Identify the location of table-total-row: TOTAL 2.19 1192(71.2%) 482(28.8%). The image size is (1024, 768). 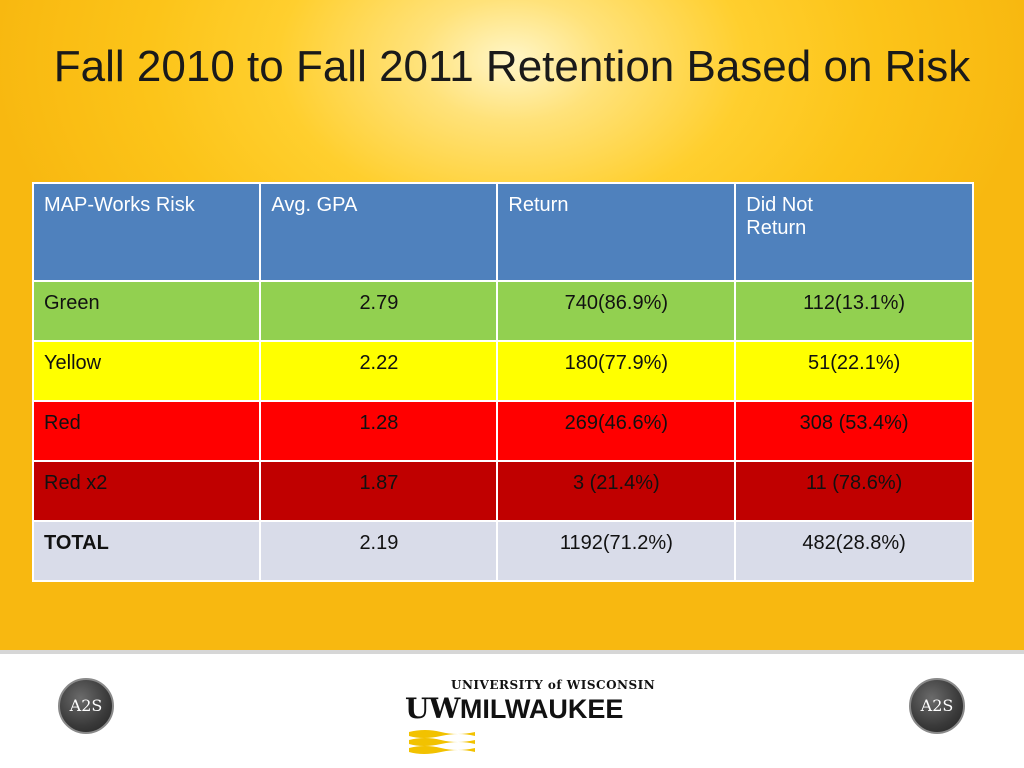
(502, 551).